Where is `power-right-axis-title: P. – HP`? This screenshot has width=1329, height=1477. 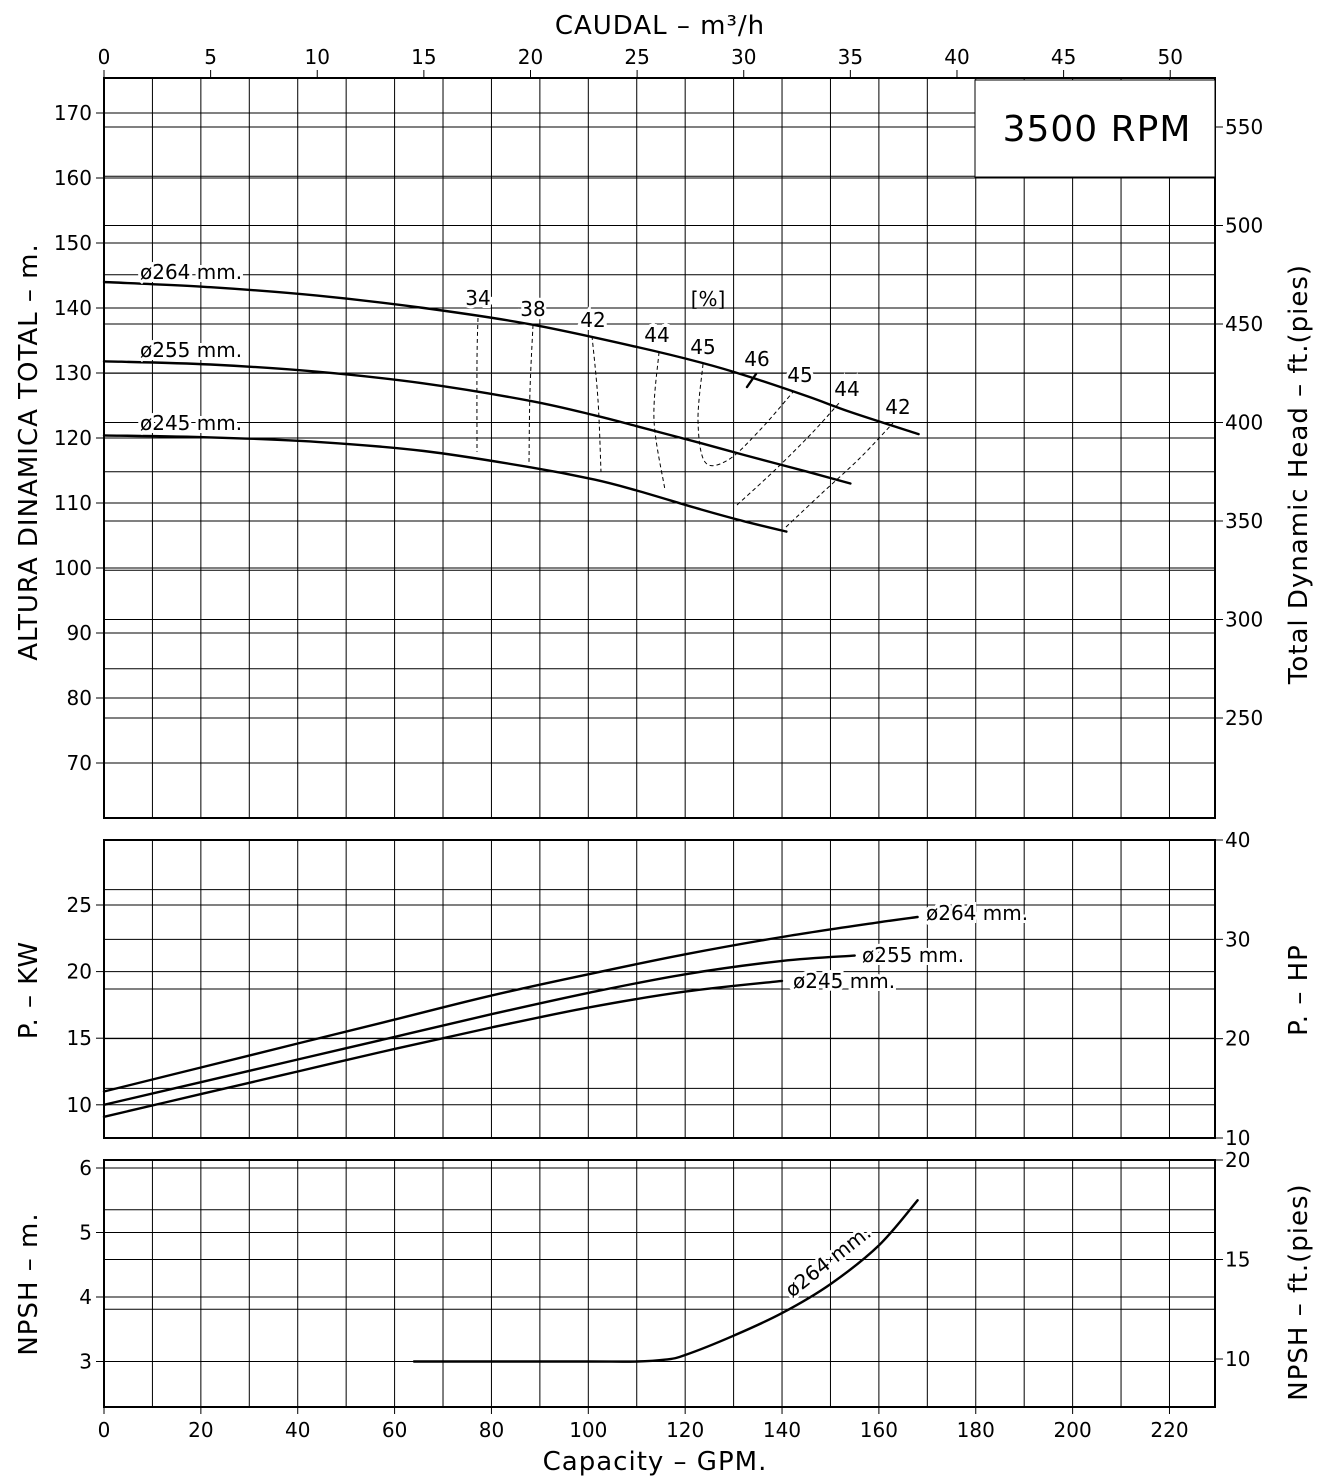 power-right-axis-title: P. – HP is located at coordinates (1299, 990).